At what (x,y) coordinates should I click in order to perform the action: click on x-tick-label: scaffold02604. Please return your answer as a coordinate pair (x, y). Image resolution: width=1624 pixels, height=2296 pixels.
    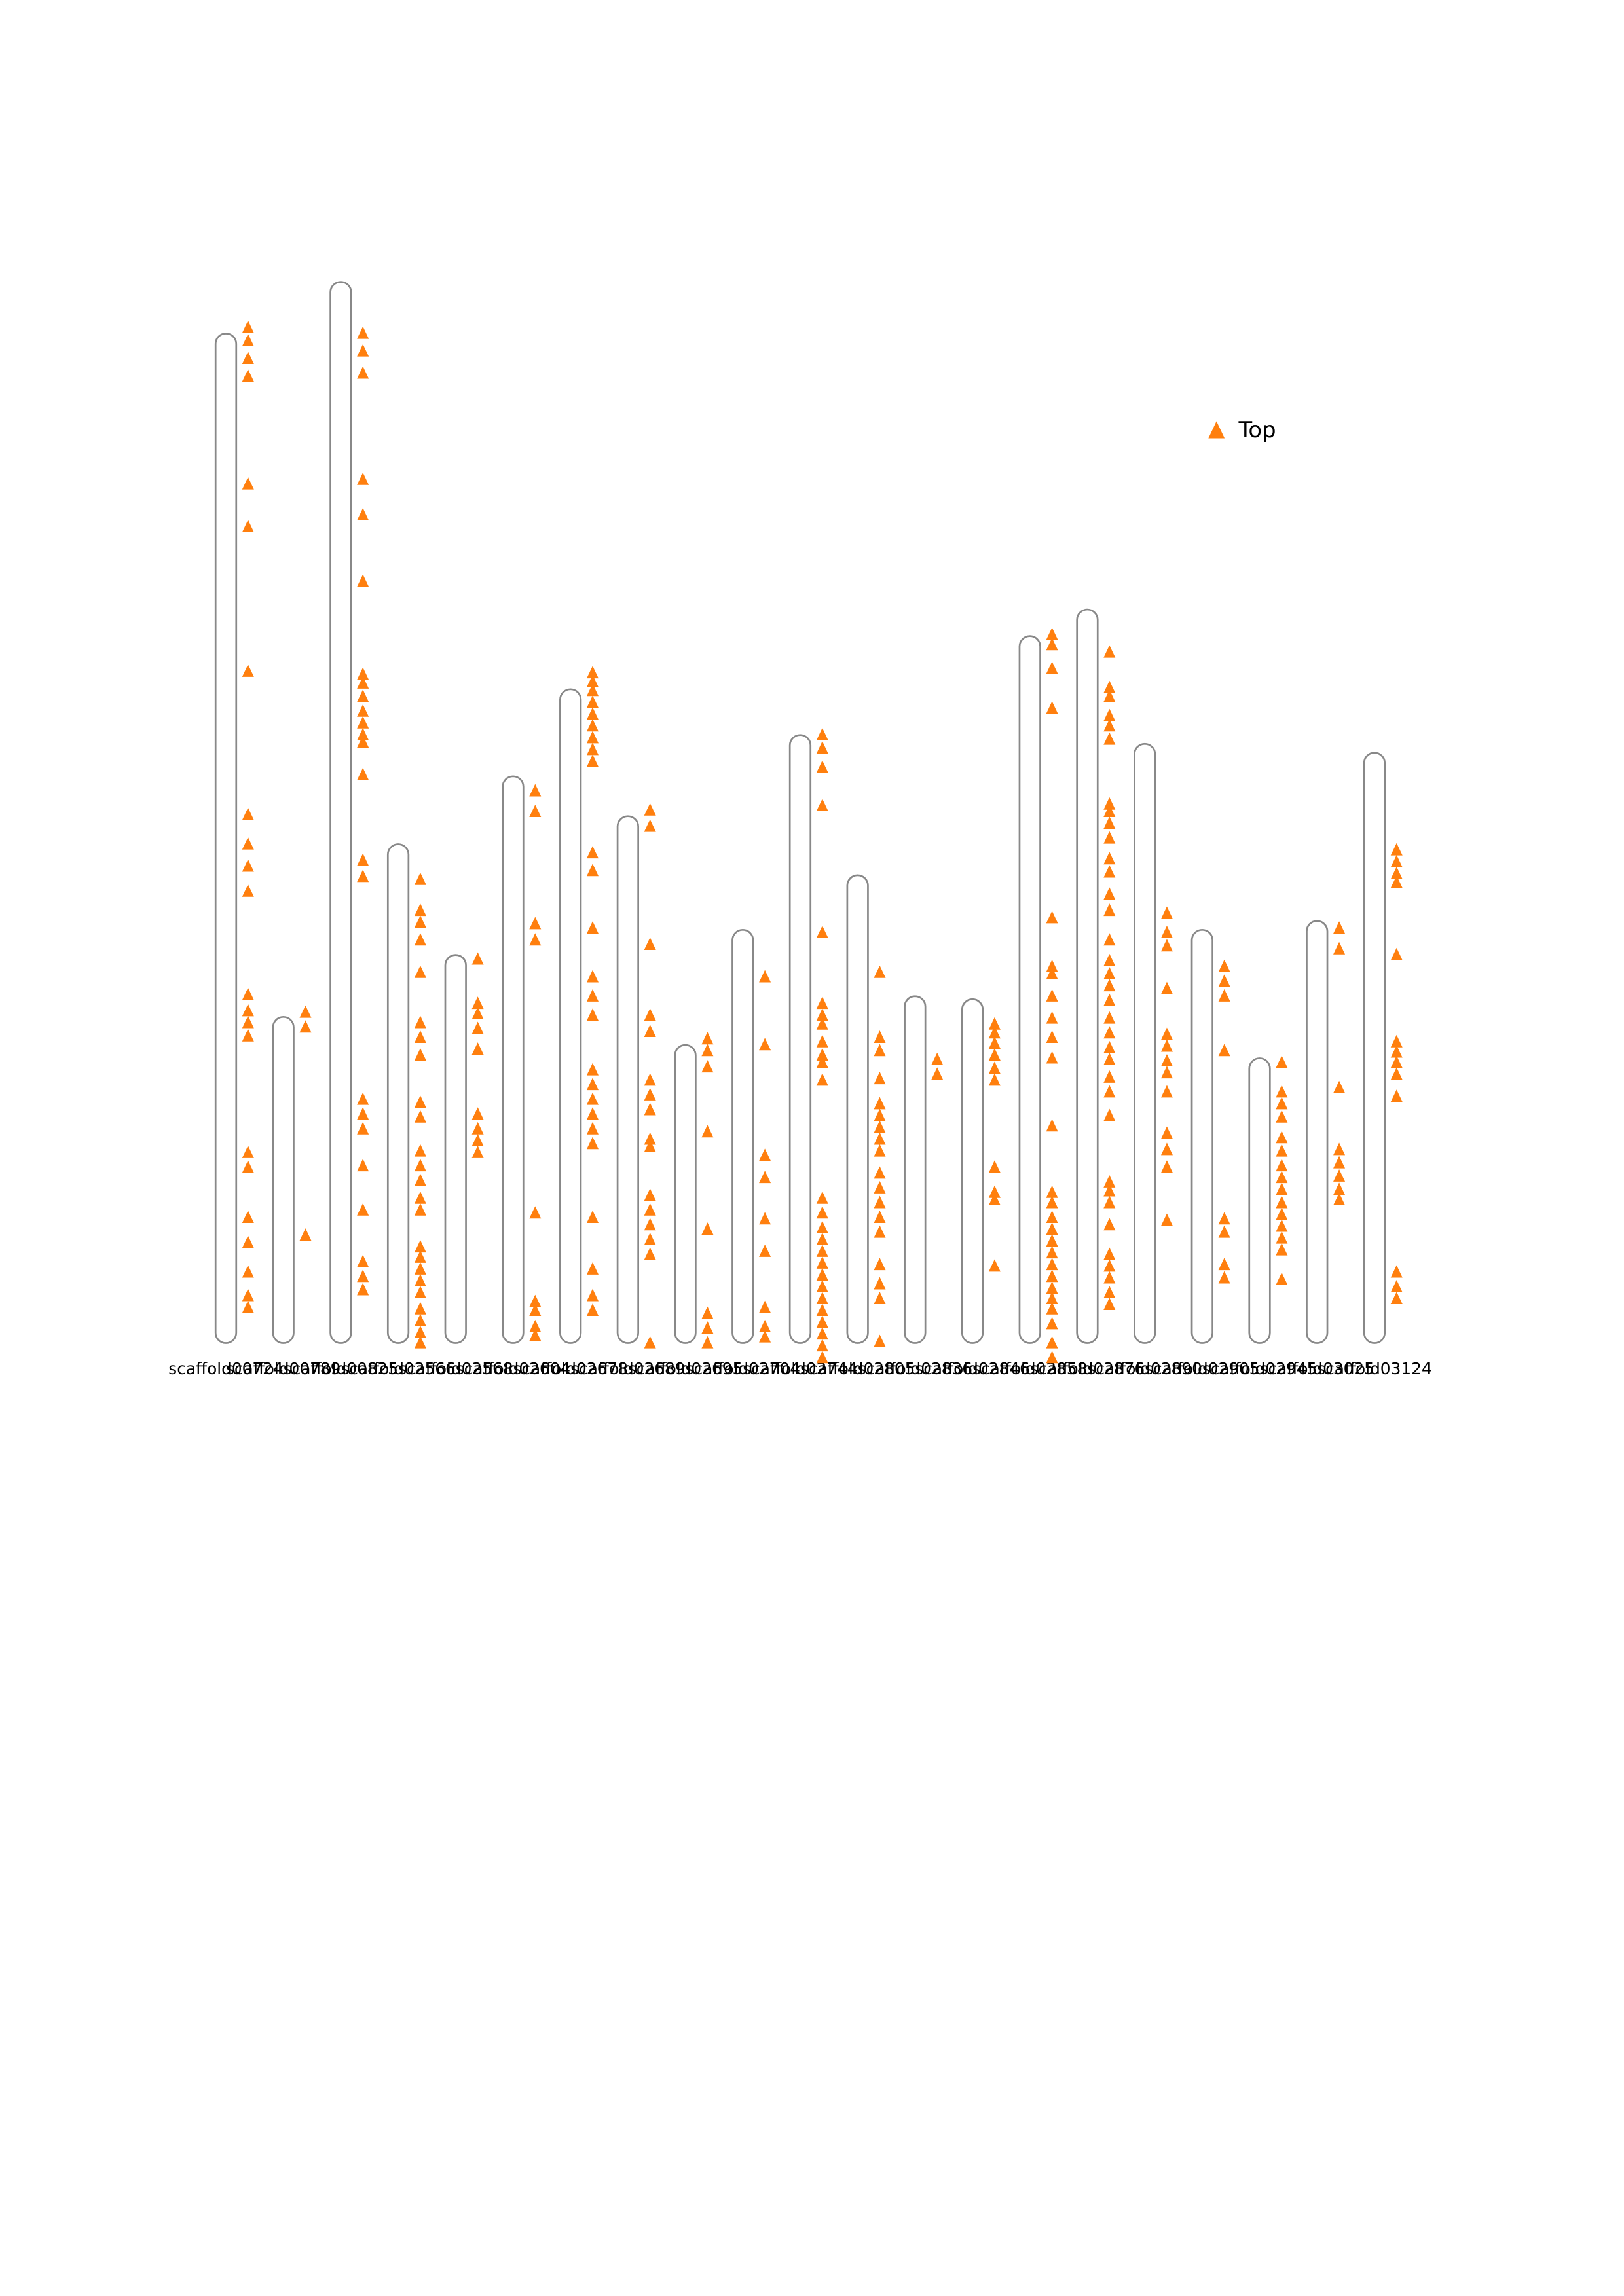
    Looking at the image, I should click on (513, 1368).